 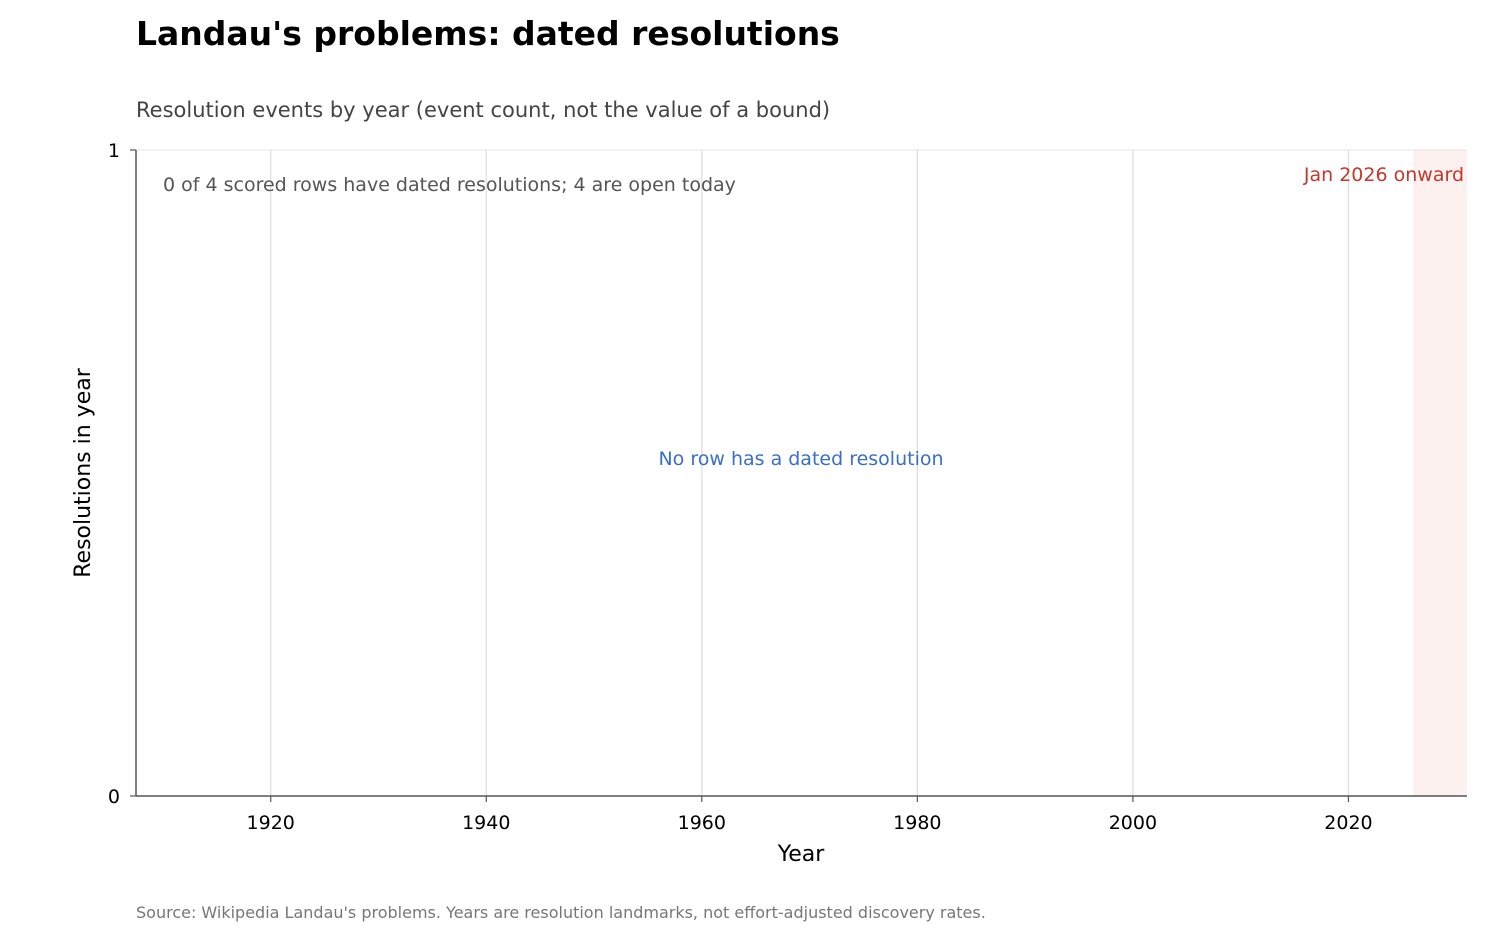 What do you see at coordinates (801, 854) in the screenshot?
I see `x-axis-label: Year` at bounding box center [801, 854].